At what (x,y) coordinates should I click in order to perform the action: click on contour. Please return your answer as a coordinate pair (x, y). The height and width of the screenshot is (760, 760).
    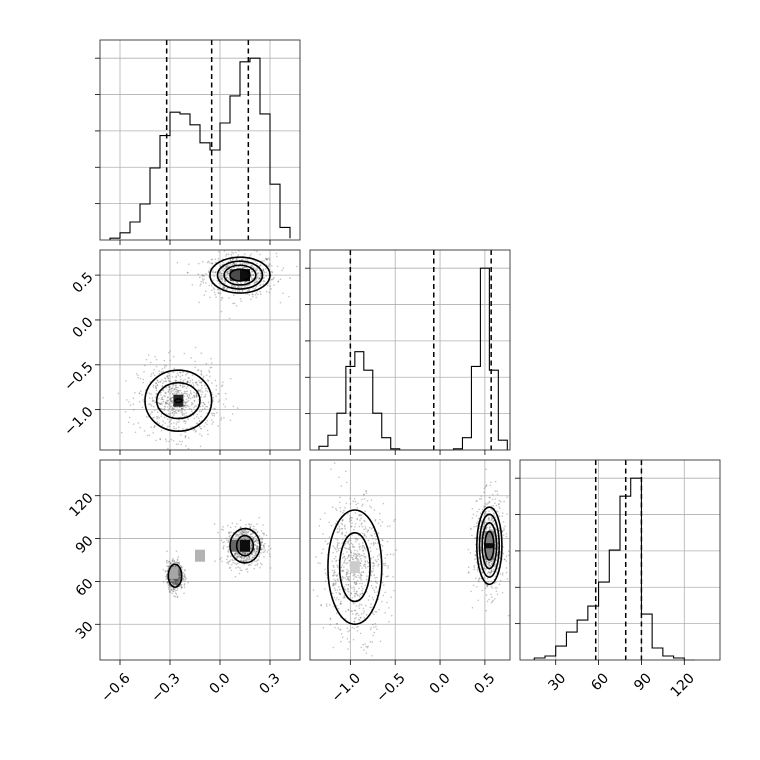
    Looking at the image, I should click on (354, 567).